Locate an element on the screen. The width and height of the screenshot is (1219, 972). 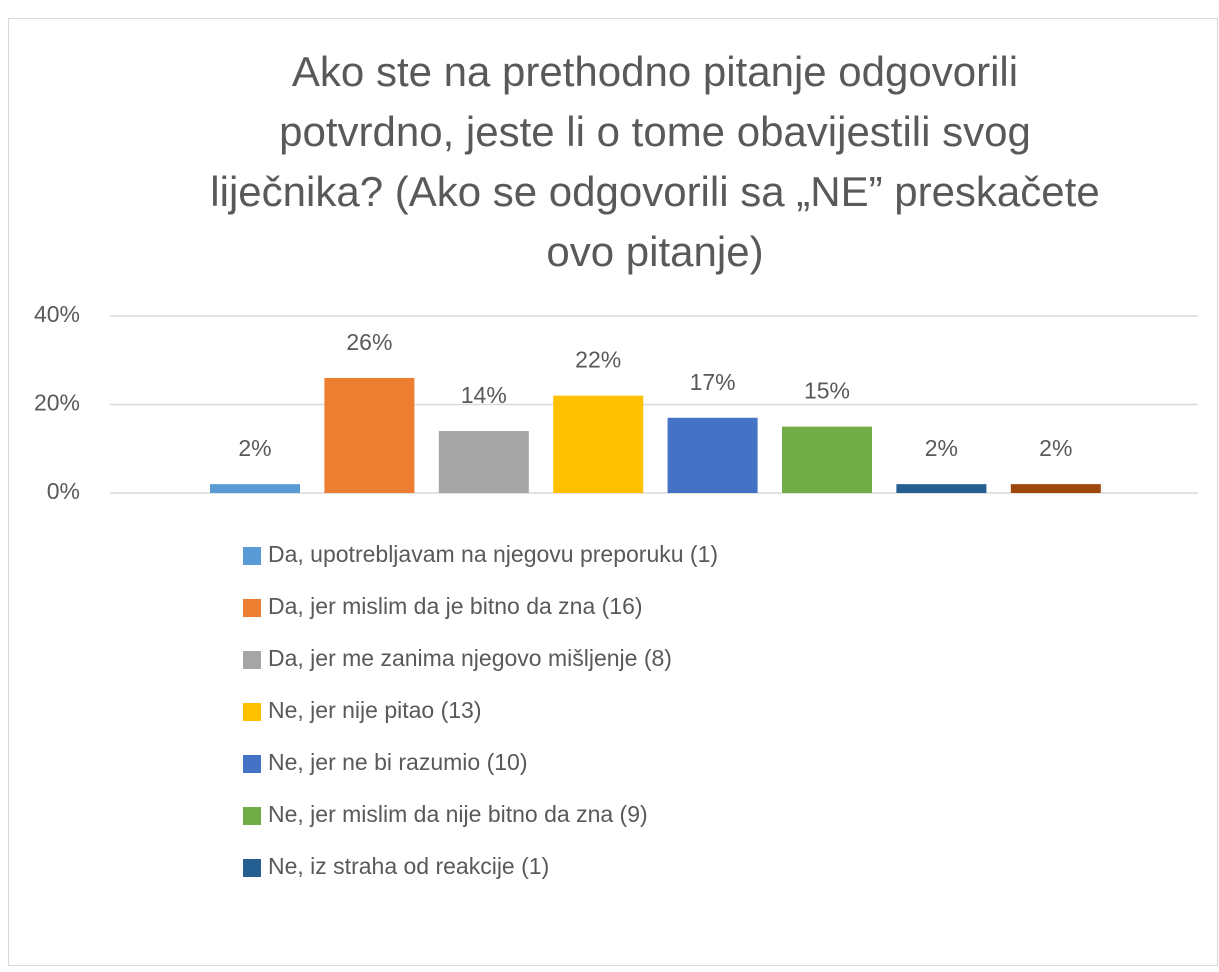
data-label: 26% is located at coordinates (369, 342).